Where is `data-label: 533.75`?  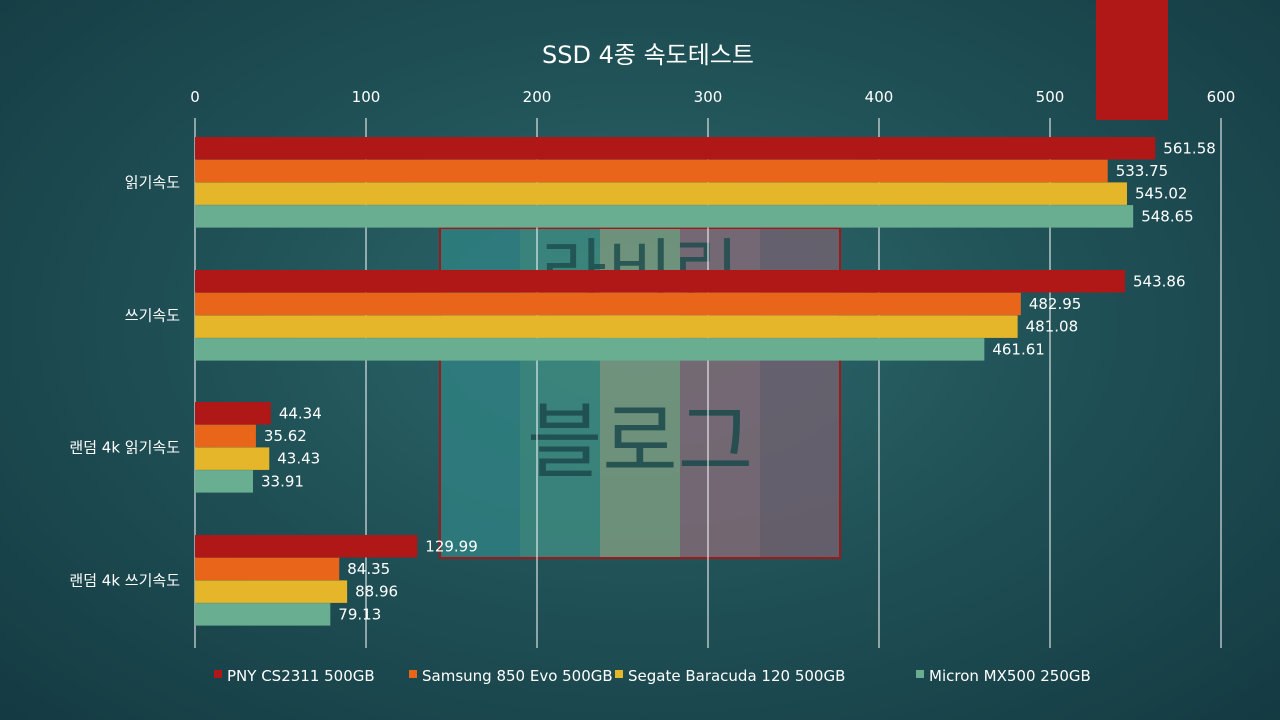
data-label: 533.75 is located at coordinates (1142, 171).